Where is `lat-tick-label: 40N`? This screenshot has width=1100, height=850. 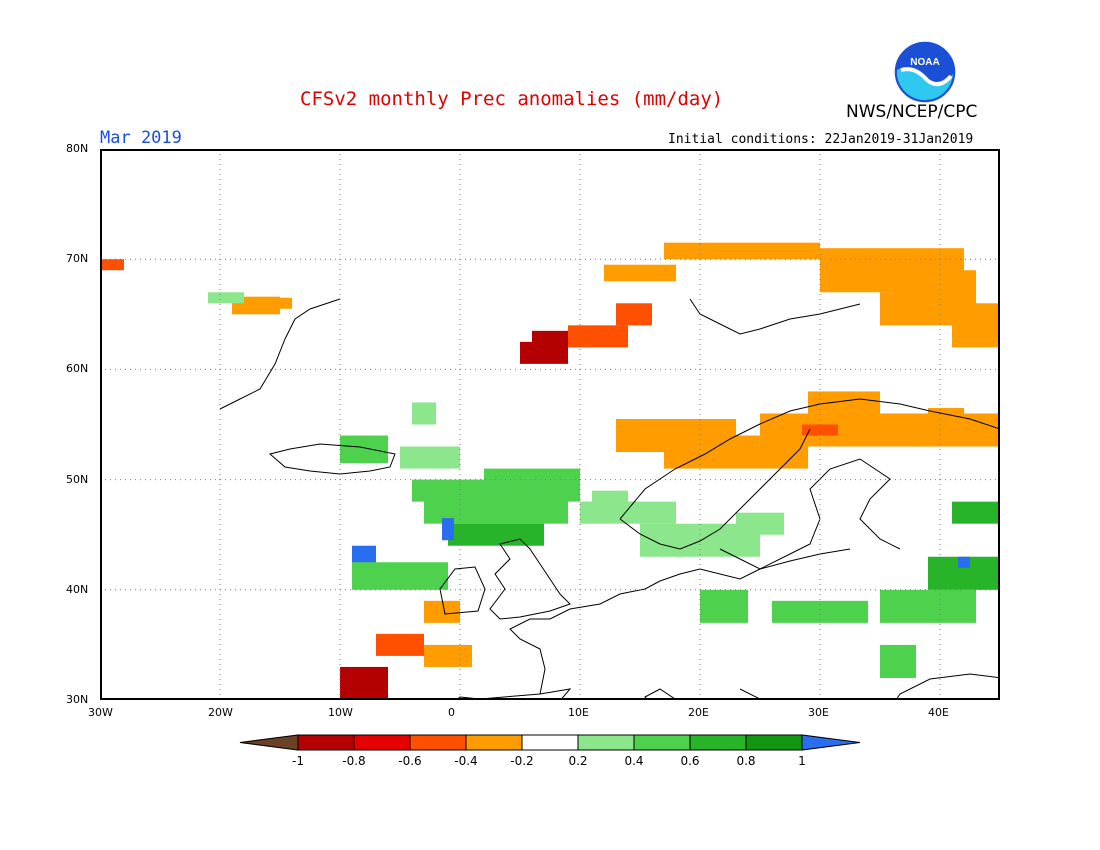 lat-tick-label: 40N is located at coordinates (77, 589).